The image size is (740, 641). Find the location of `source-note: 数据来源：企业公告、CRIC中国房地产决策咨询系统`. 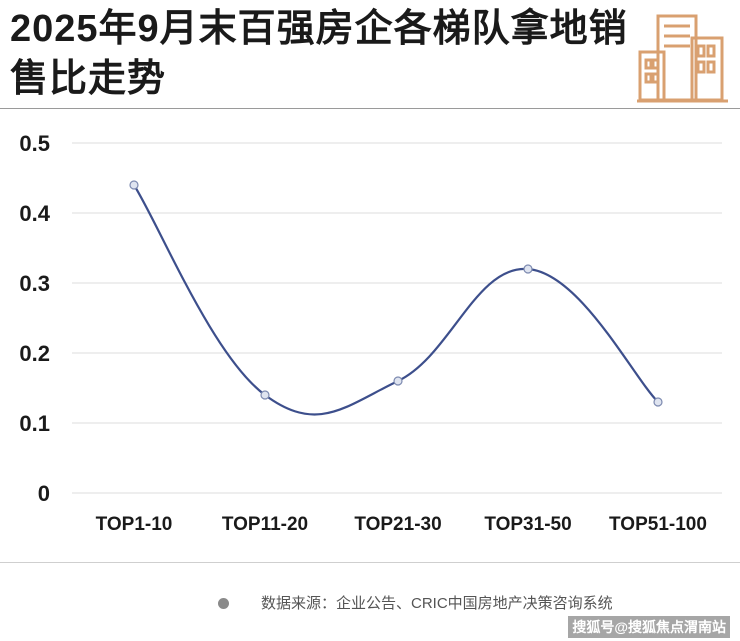

source-note: 数据来源：企业公告、CRIC中国房地产决策咨询系统 is located at coordinates (415, 602).